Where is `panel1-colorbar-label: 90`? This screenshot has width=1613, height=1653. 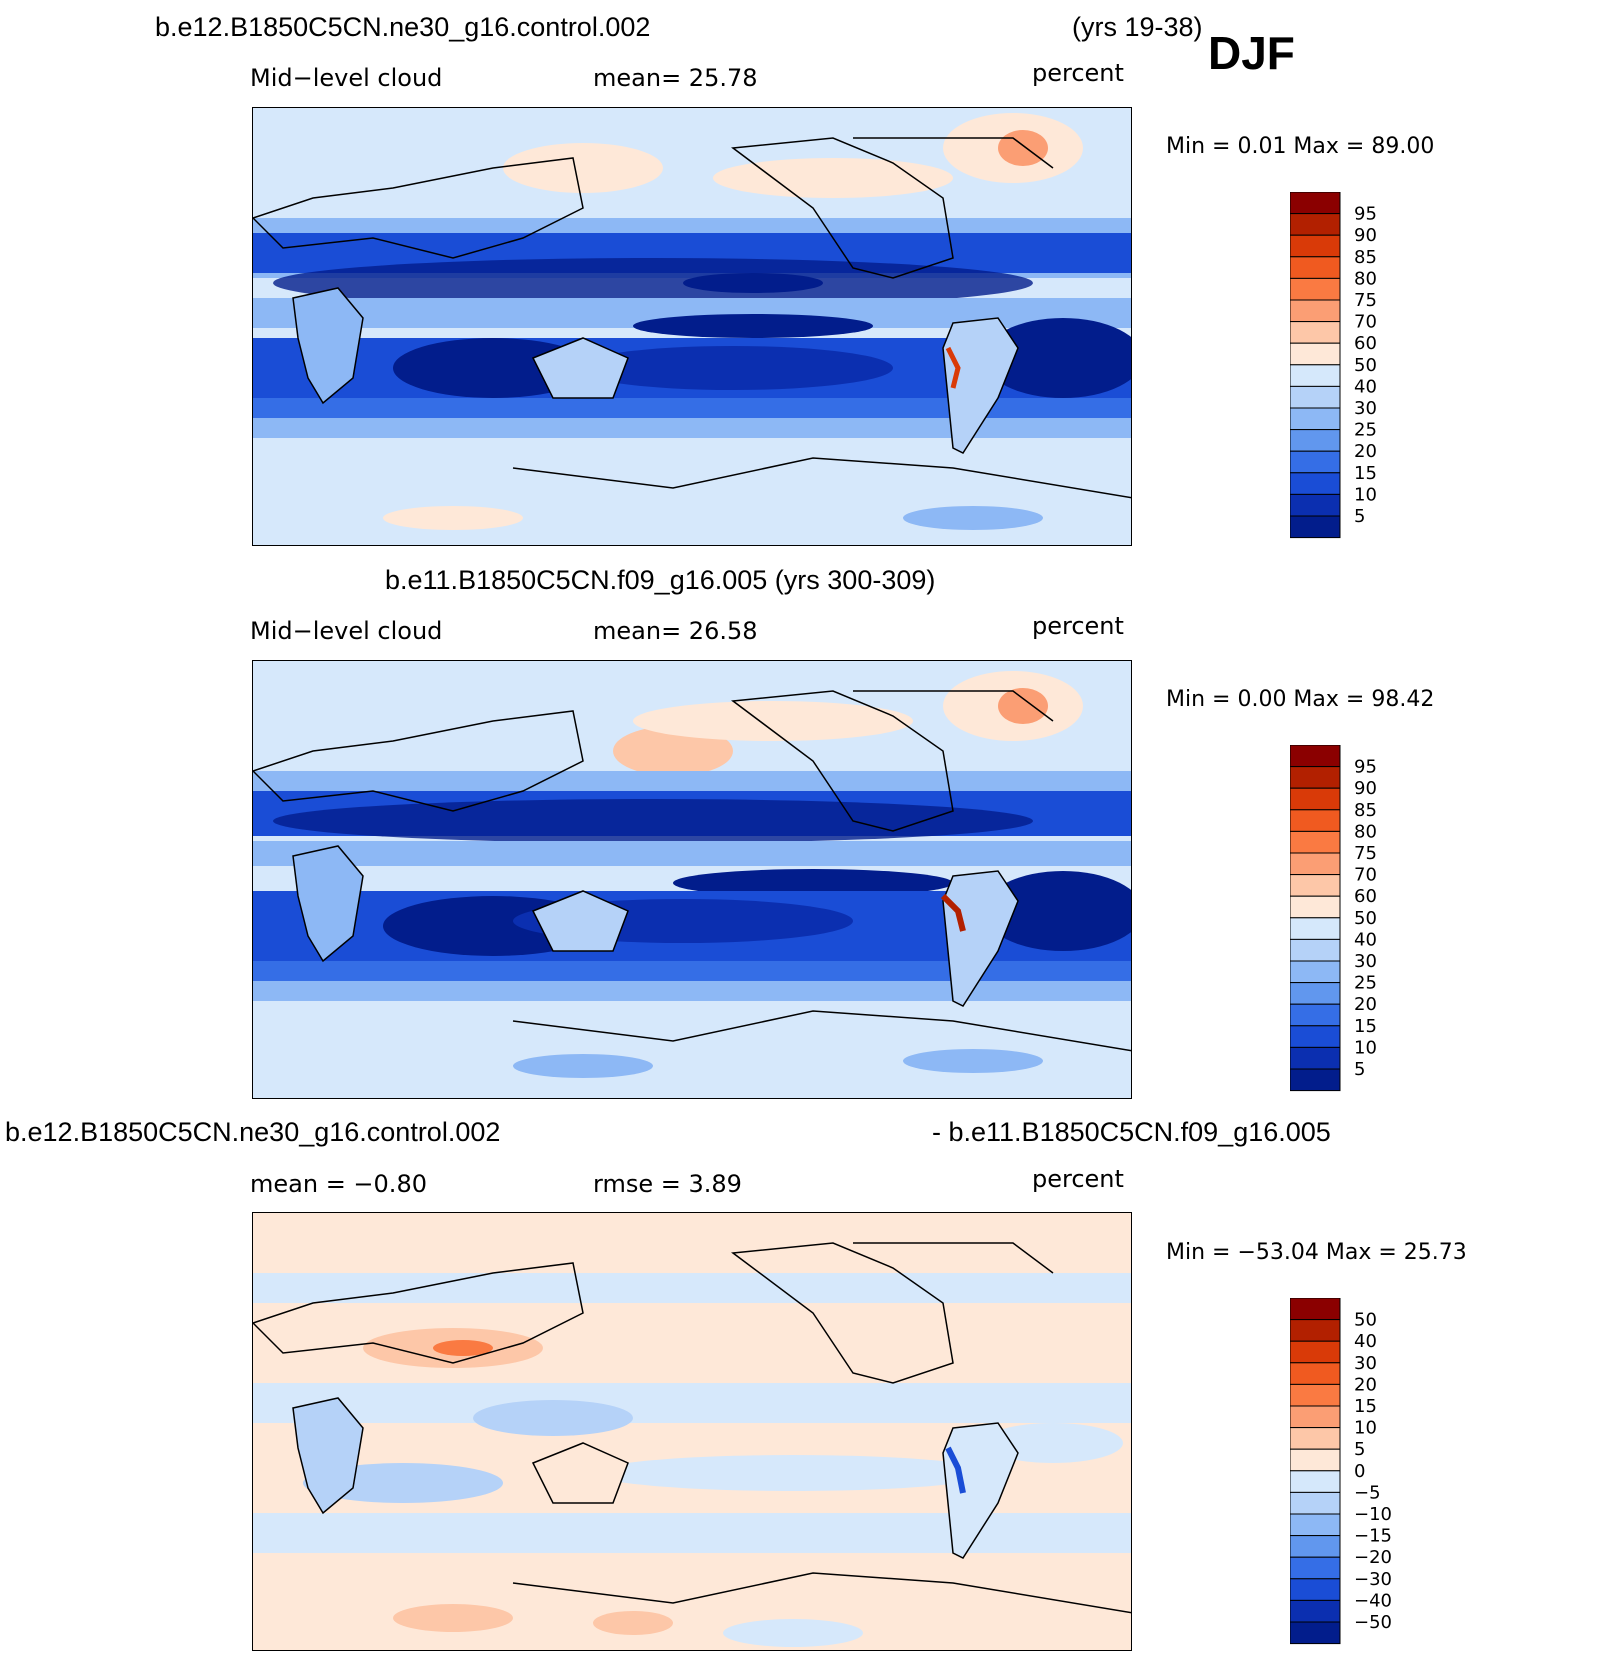
panel1-colorbar-label: 90 is located at coordinates (1365, 235).